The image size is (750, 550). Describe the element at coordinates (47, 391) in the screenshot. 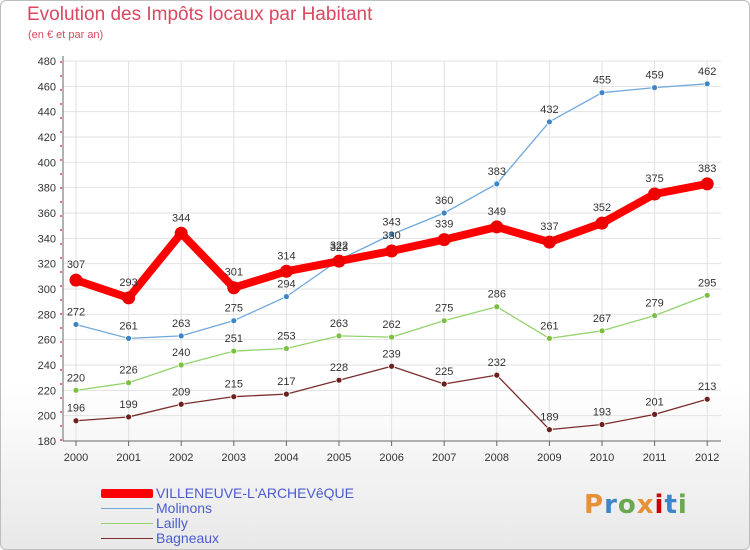

I see `y-tick-label: 220` at that location.